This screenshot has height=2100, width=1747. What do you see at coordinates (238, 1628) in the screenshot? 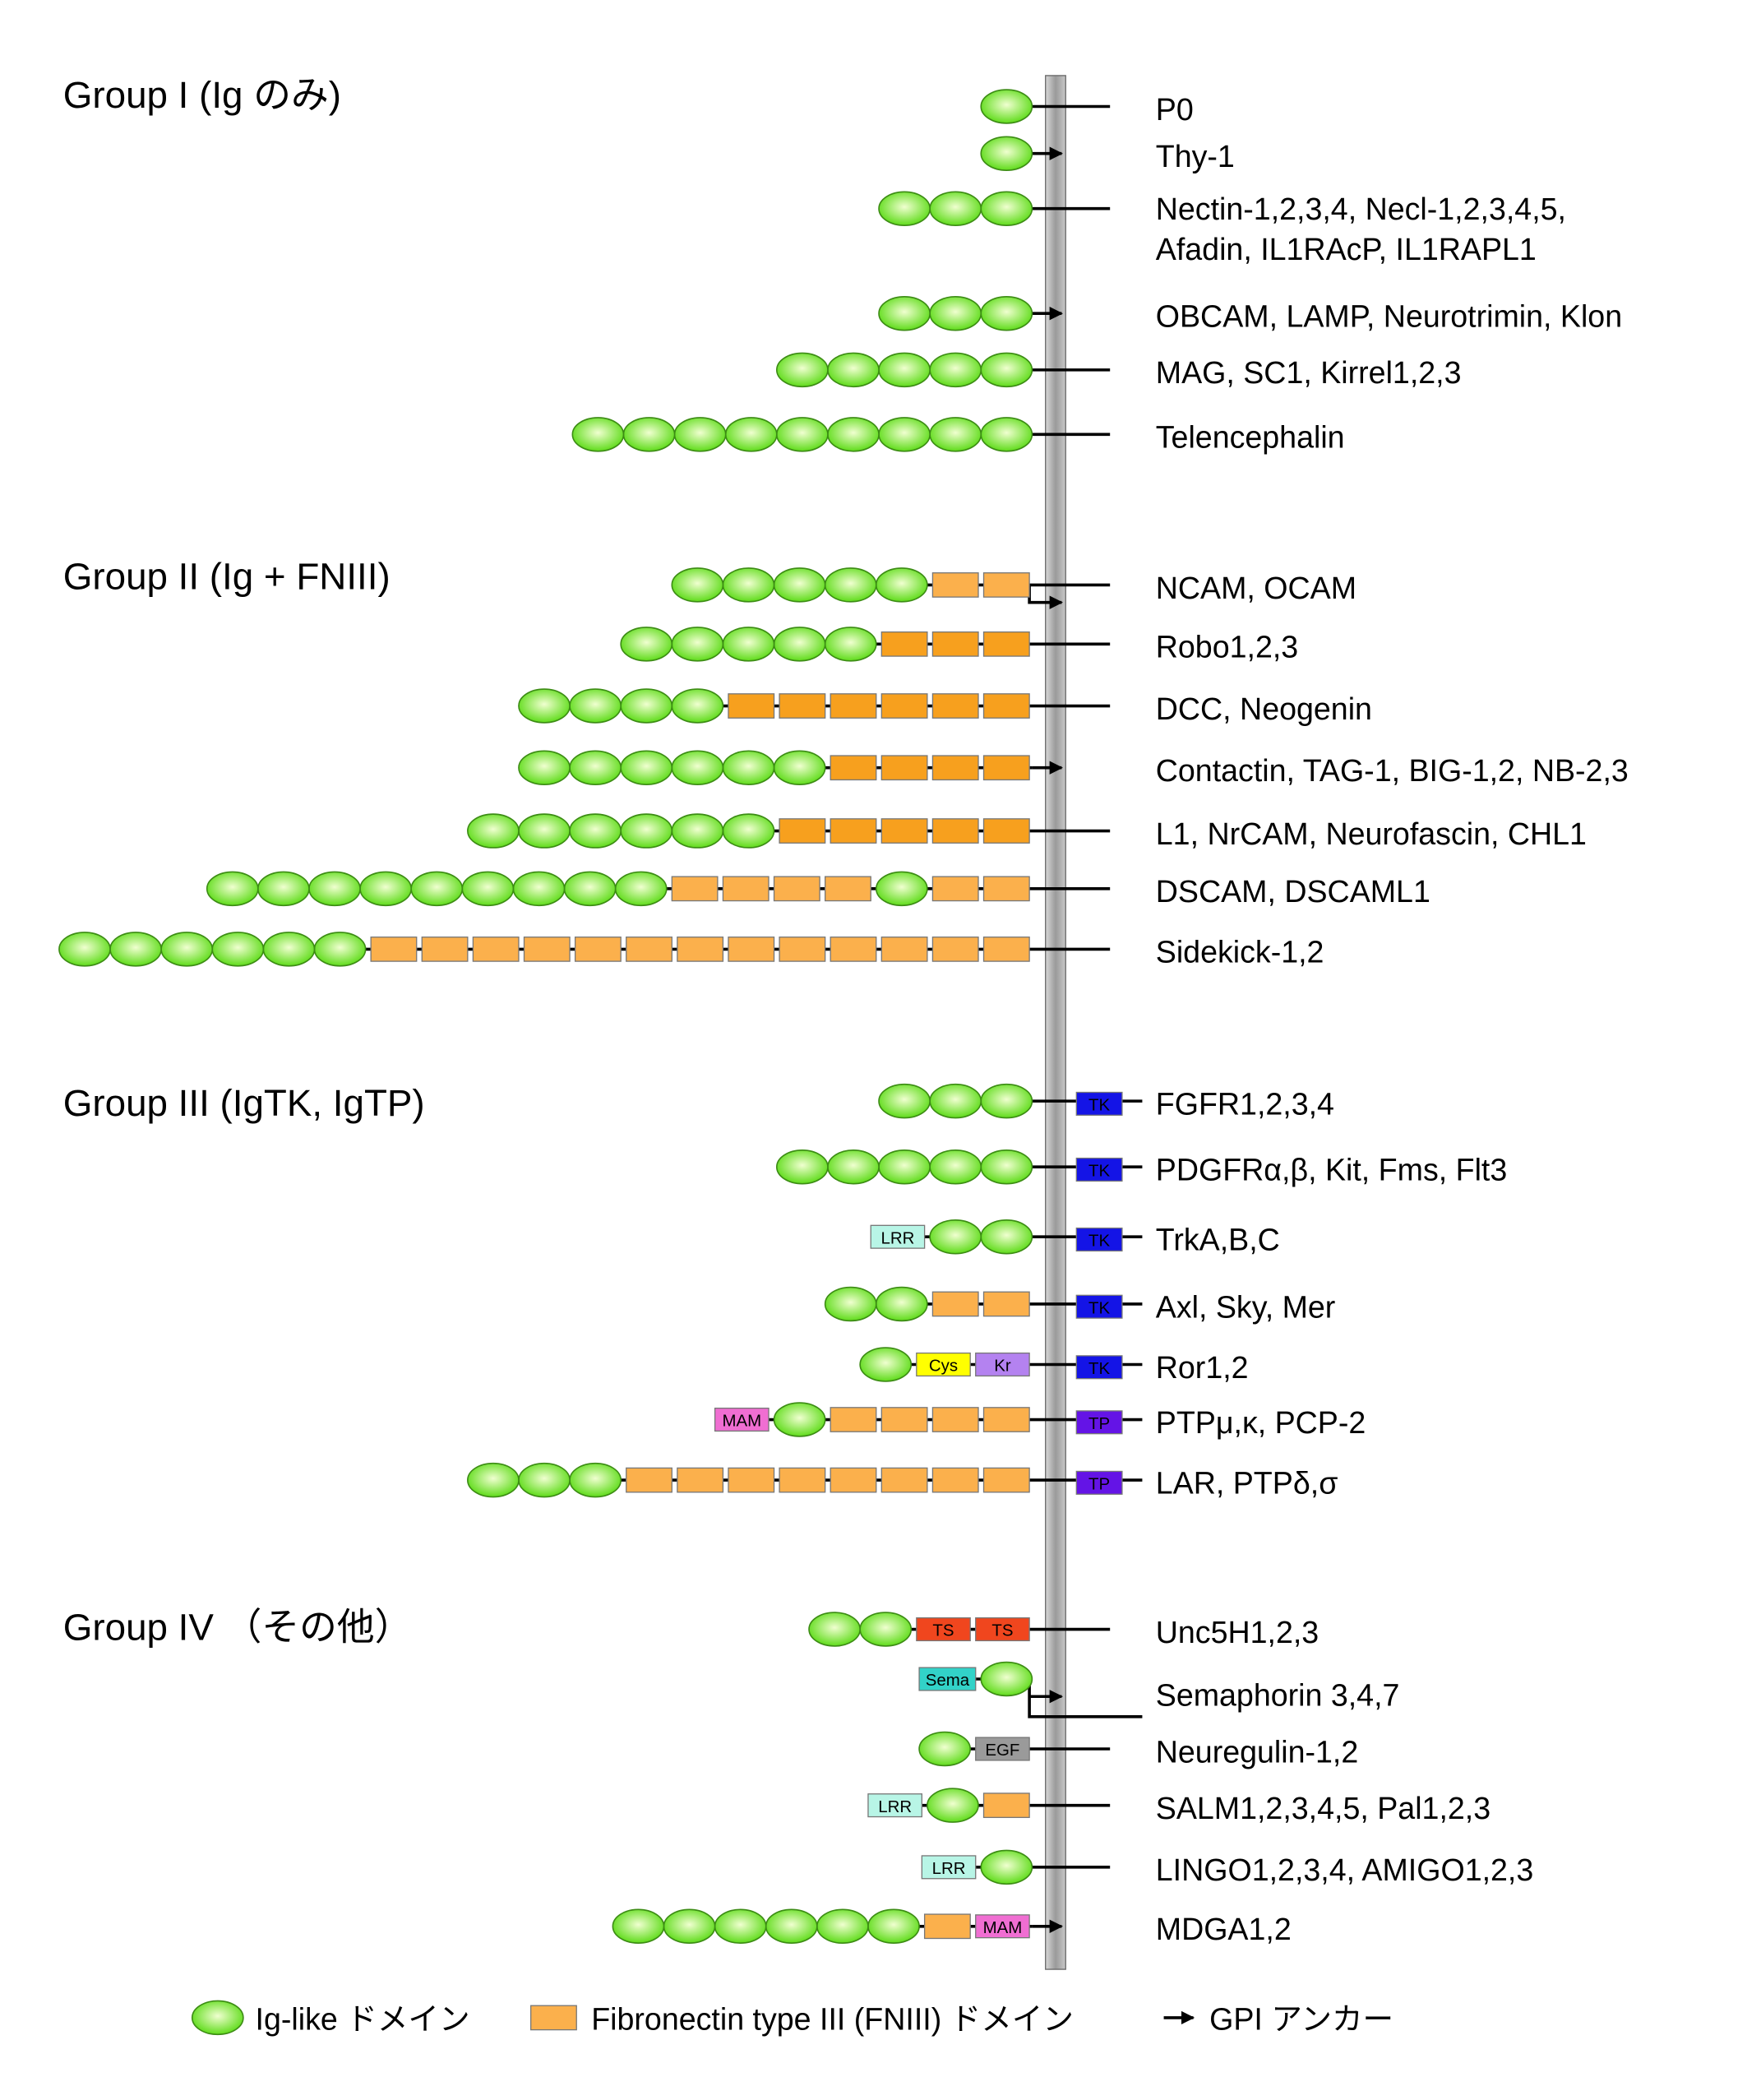
I see `group-header: Group IV （その他）` at bounding box center [238, 1628].